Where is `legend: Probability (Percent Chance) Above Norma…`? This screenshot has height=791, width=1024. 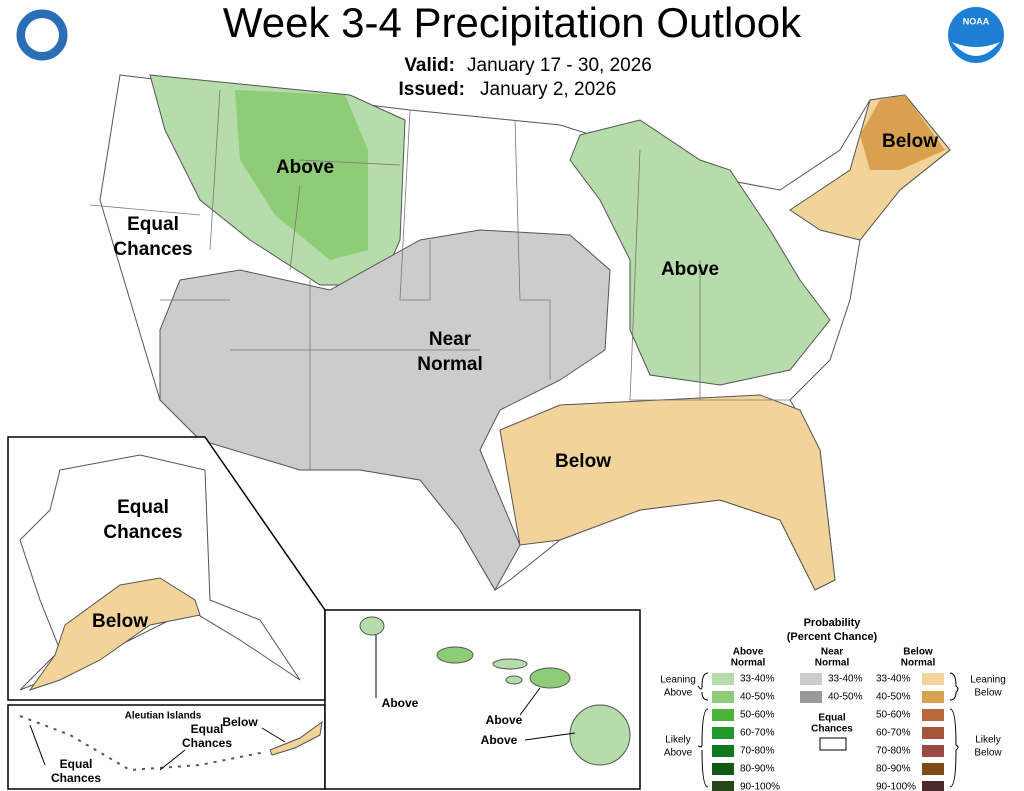
legend: Probability (Percent Chance) Above Norma… is located at coordinates (833, 704).